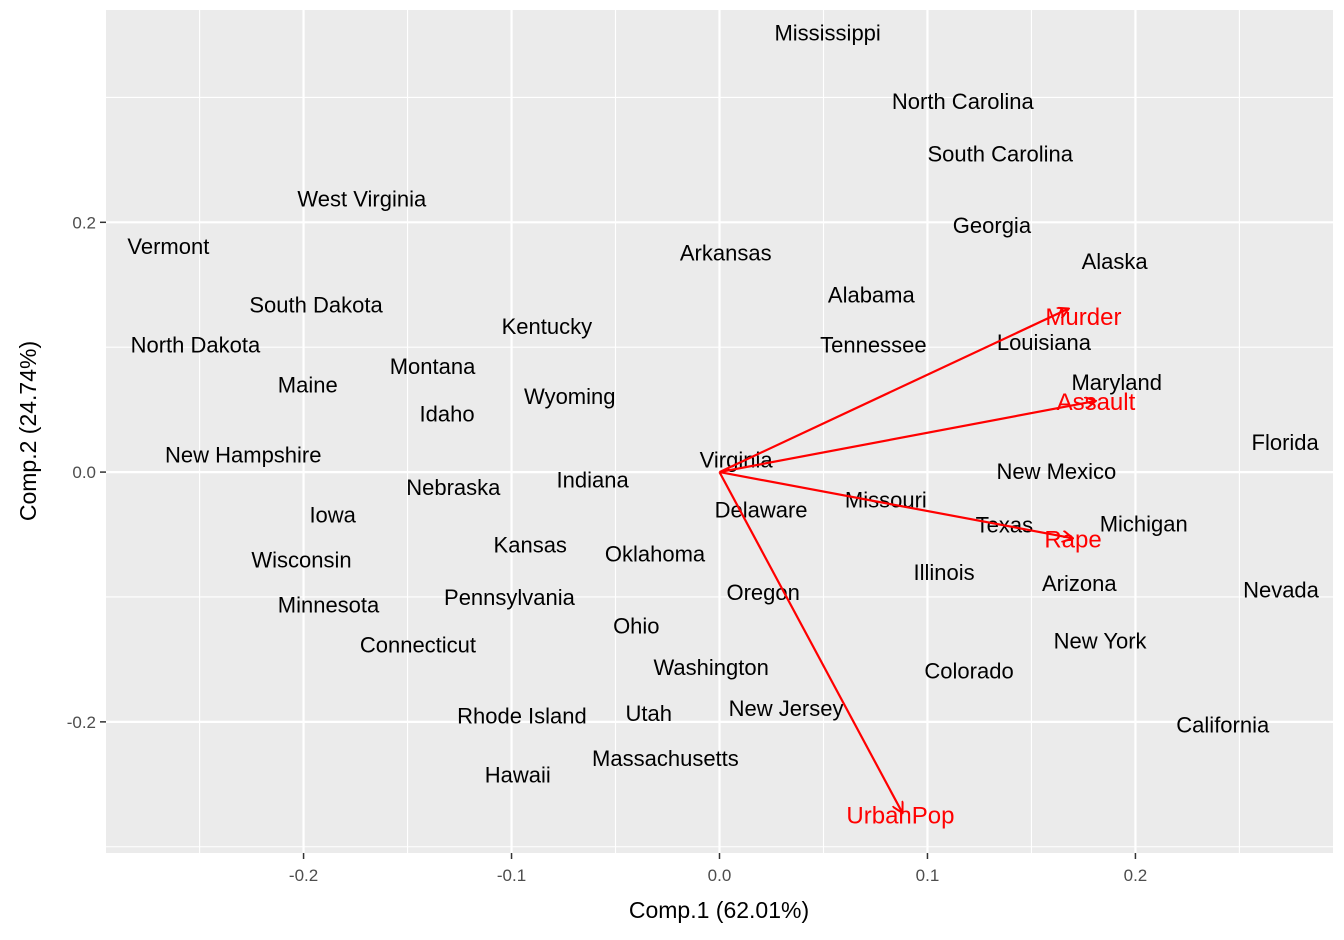 Image resolution: width=1344 pixels, height=940 pixels. What do you see at coordinates (1044, 342) in the screenshot?
I see `state-label: Louisiana` at bounding box center [1044, 342].